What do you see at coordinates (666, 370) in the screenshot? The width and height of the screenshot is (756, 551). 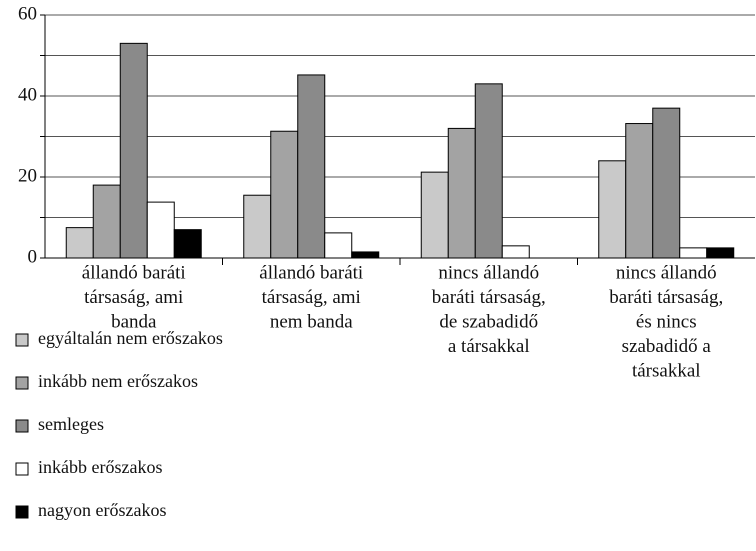 I see `x-tick-label: társakkal` at bounding box center [666, 370].